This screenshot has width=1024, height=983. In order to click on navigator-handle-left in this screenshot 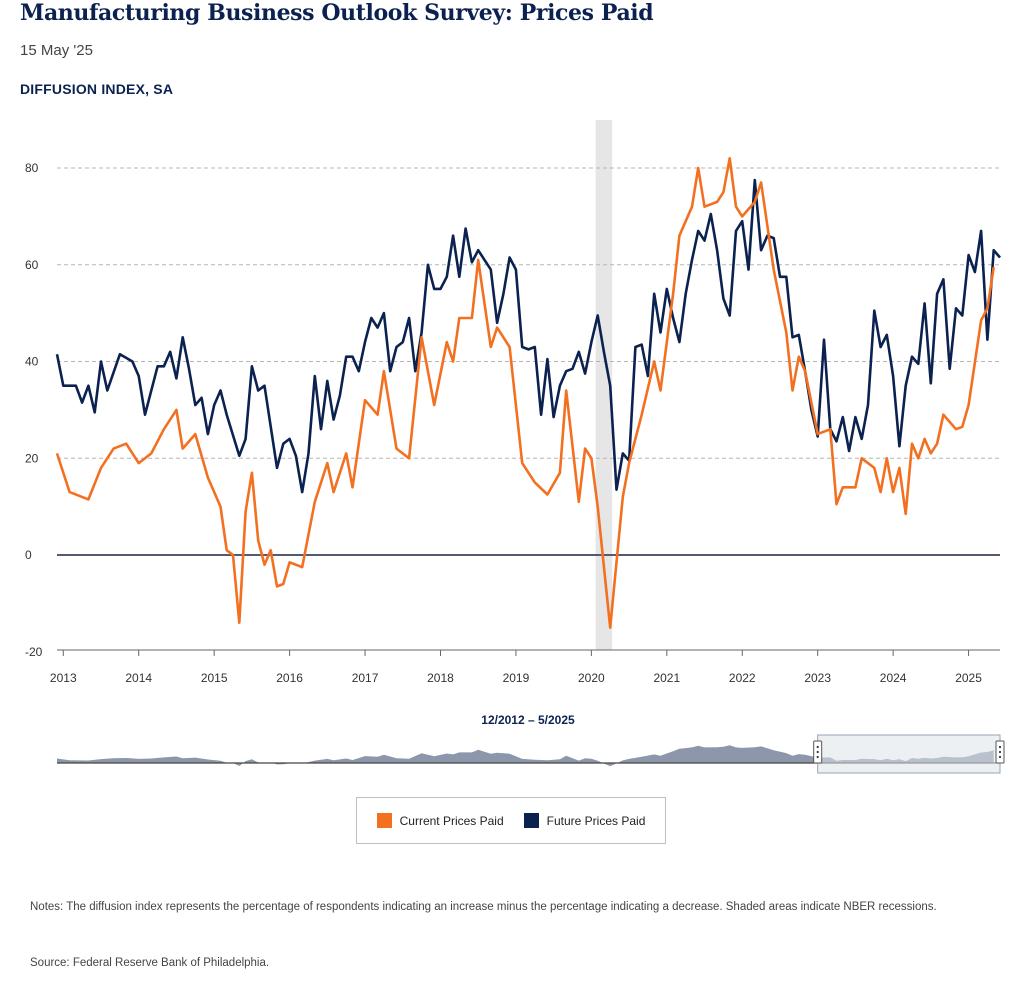, I will do `click(818, 752)`.